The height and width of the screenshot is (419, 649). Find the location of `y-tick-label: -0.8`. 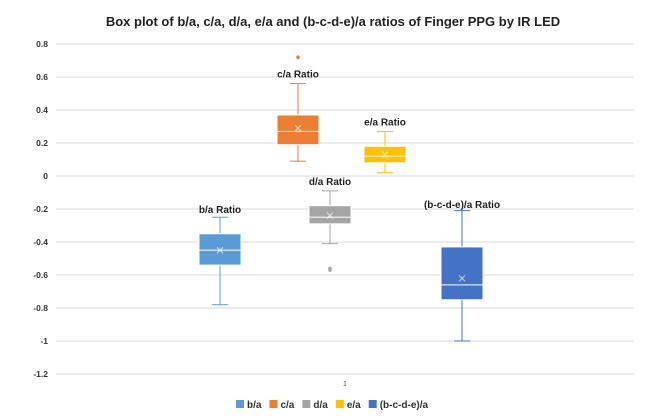

y-tick-label: -0.8 is located at coordinates (40, 308).